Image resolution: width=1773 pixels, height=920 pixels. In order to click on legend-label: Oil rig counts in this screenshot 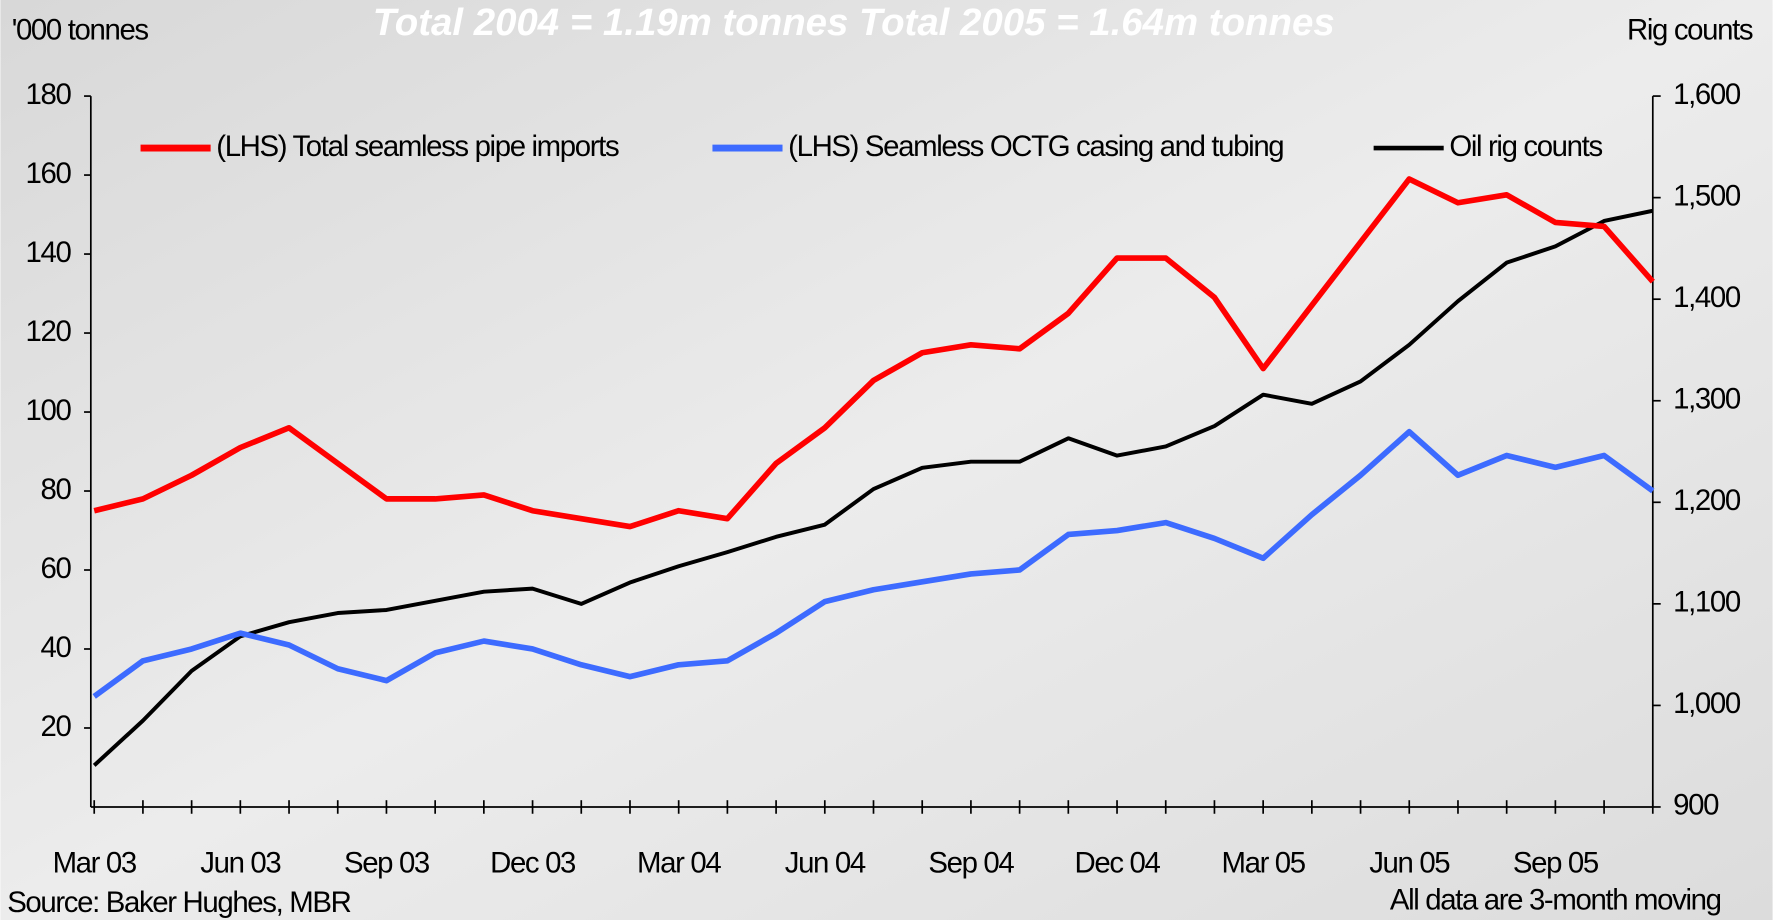, I will do `click(1525, 146)`.